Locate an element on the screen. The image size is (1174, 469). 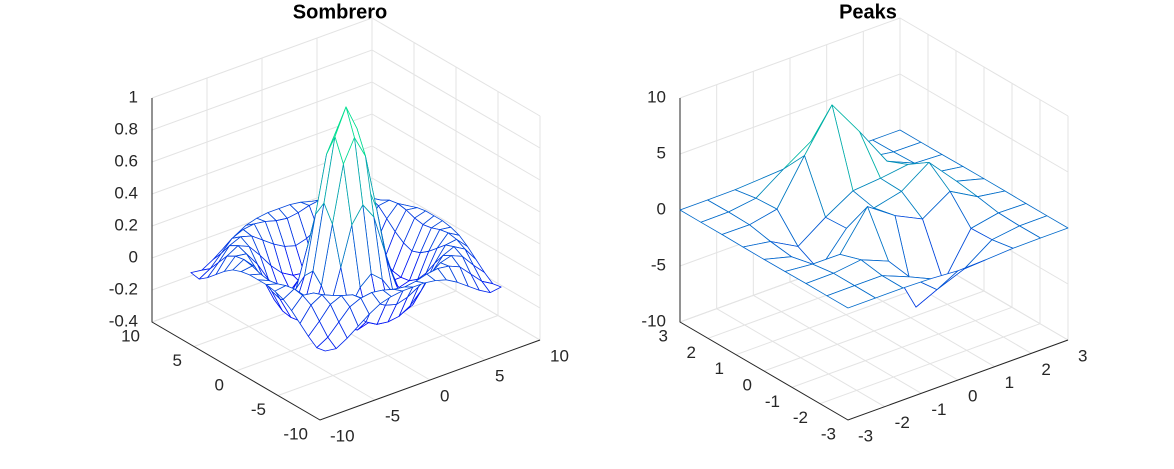
z-tick-label: 0.2 is located at coordinates (126, 224).